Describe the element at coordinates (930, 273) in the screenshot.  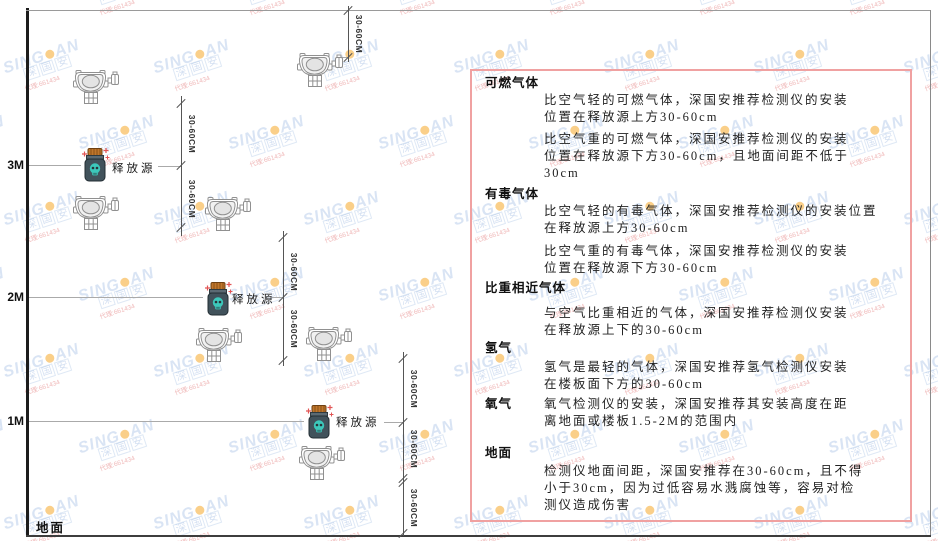
I see `right-border-line` at that location.